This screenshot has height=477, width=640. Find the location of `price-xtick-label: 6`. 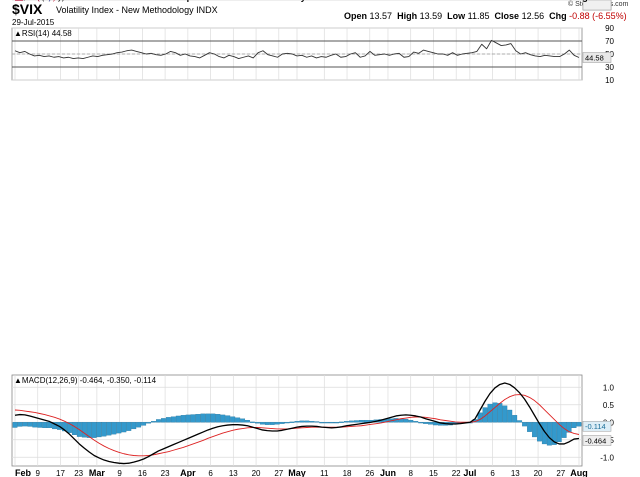

price-xtick-label: 6 is located at coordinates (492, 1).